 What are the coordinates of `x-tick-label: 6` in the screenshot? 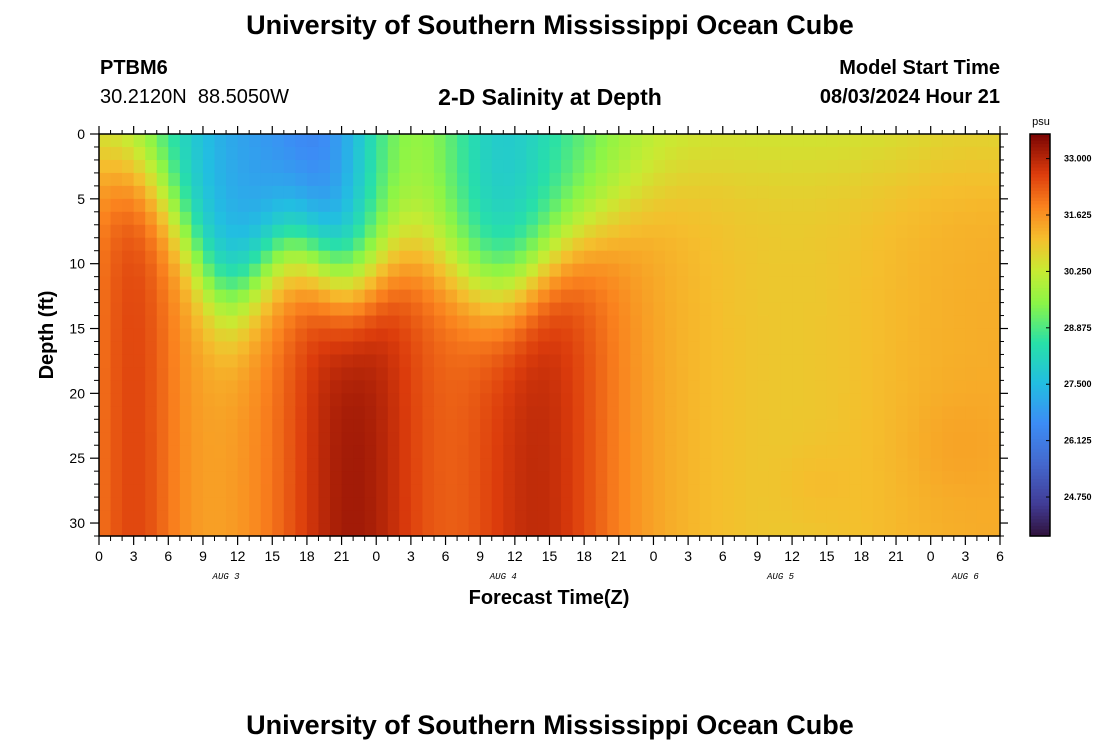 It's located at (1000, 556).